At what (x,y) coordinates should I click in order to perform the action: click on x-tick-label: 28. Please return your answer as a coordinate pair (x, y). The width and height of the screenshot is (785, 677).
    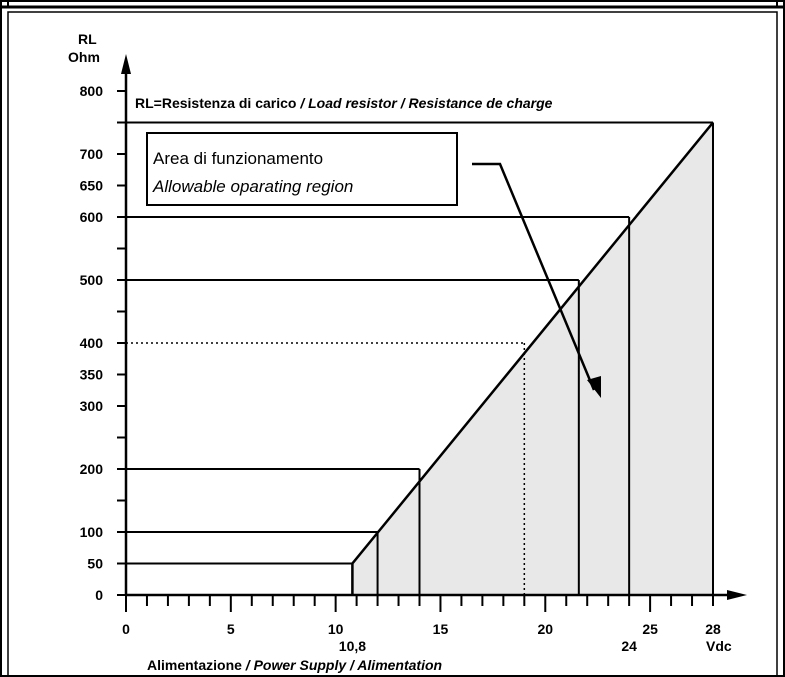
    Looking at the image, I should click on (713, 629).